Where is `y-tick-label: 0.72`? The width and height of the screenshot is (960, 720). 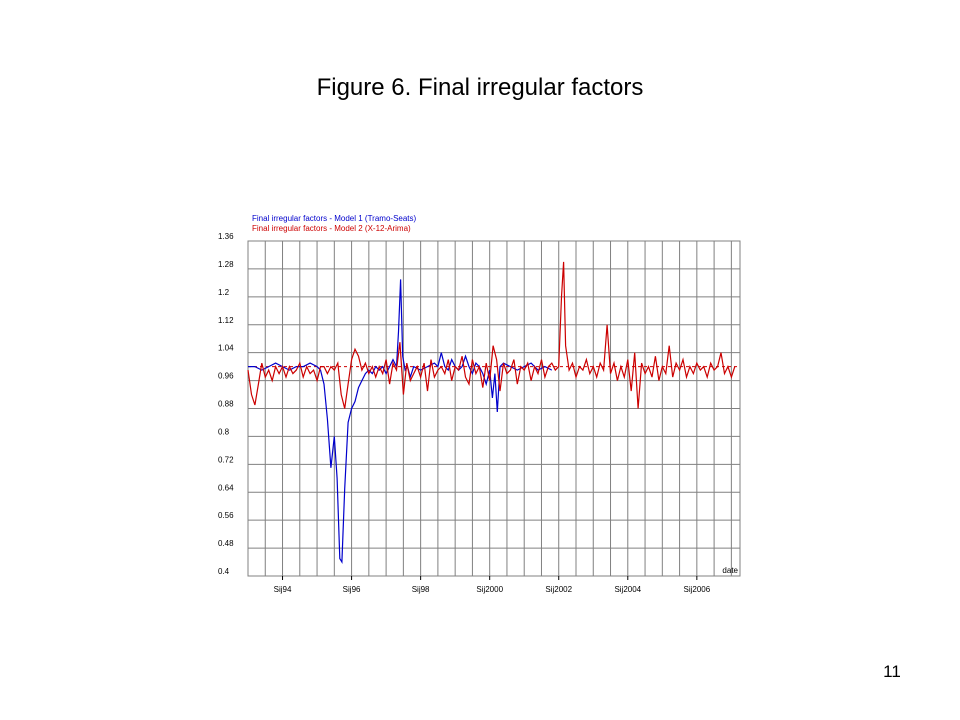 y-tick-label: 0.72 is located at coordinates (226, 459).